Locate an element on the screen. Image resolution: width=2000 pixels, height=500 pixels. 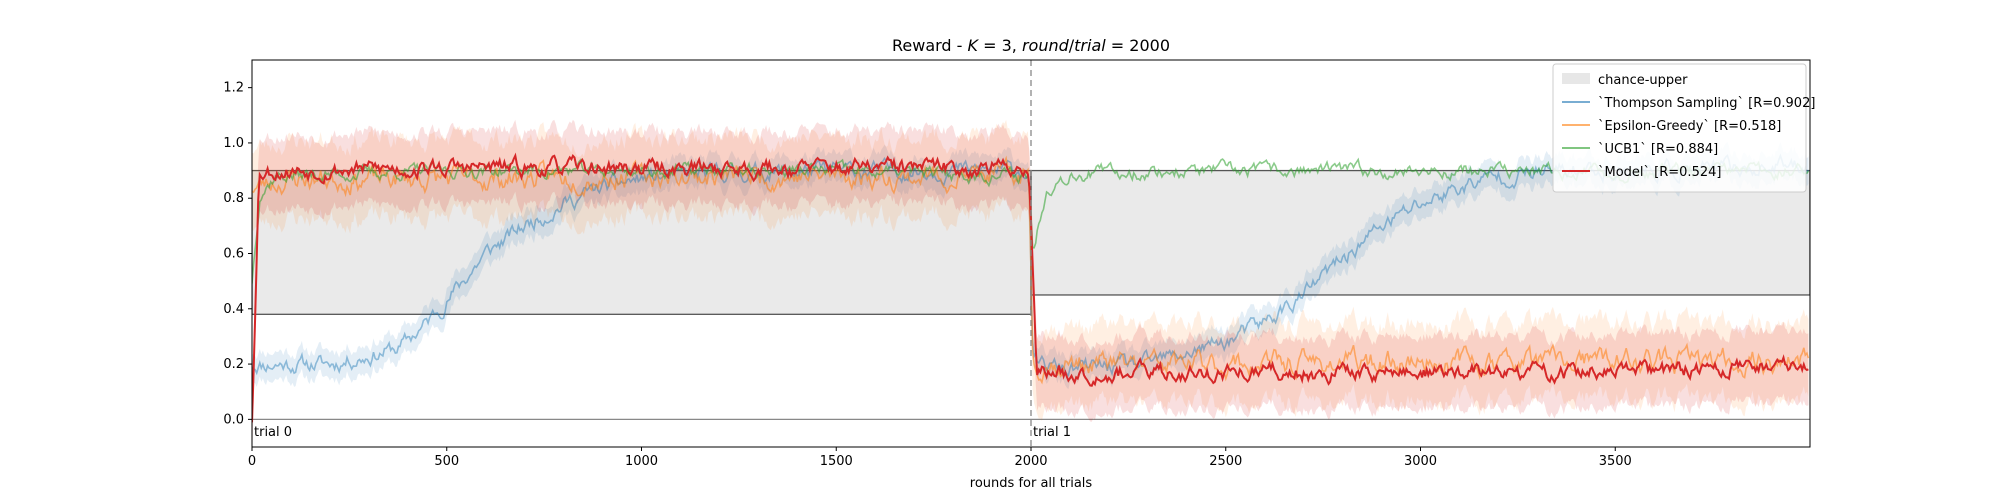
x-tick-label: 2000 is located at coordinates (1030, 461).